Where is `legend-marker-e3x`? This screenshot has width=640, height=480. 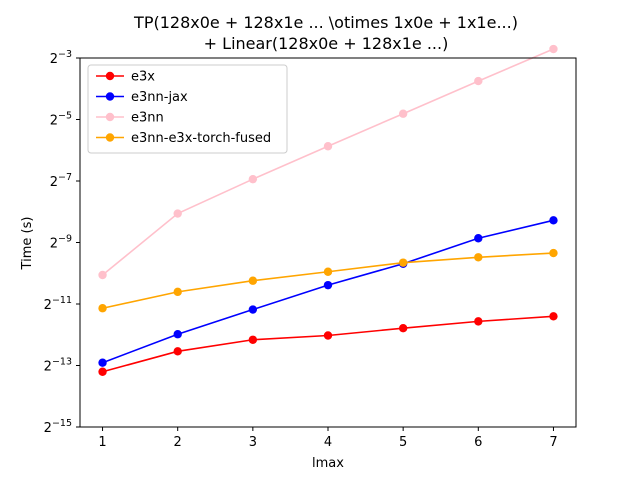 legend-marker-e3x is located at coordinates (110, 76).